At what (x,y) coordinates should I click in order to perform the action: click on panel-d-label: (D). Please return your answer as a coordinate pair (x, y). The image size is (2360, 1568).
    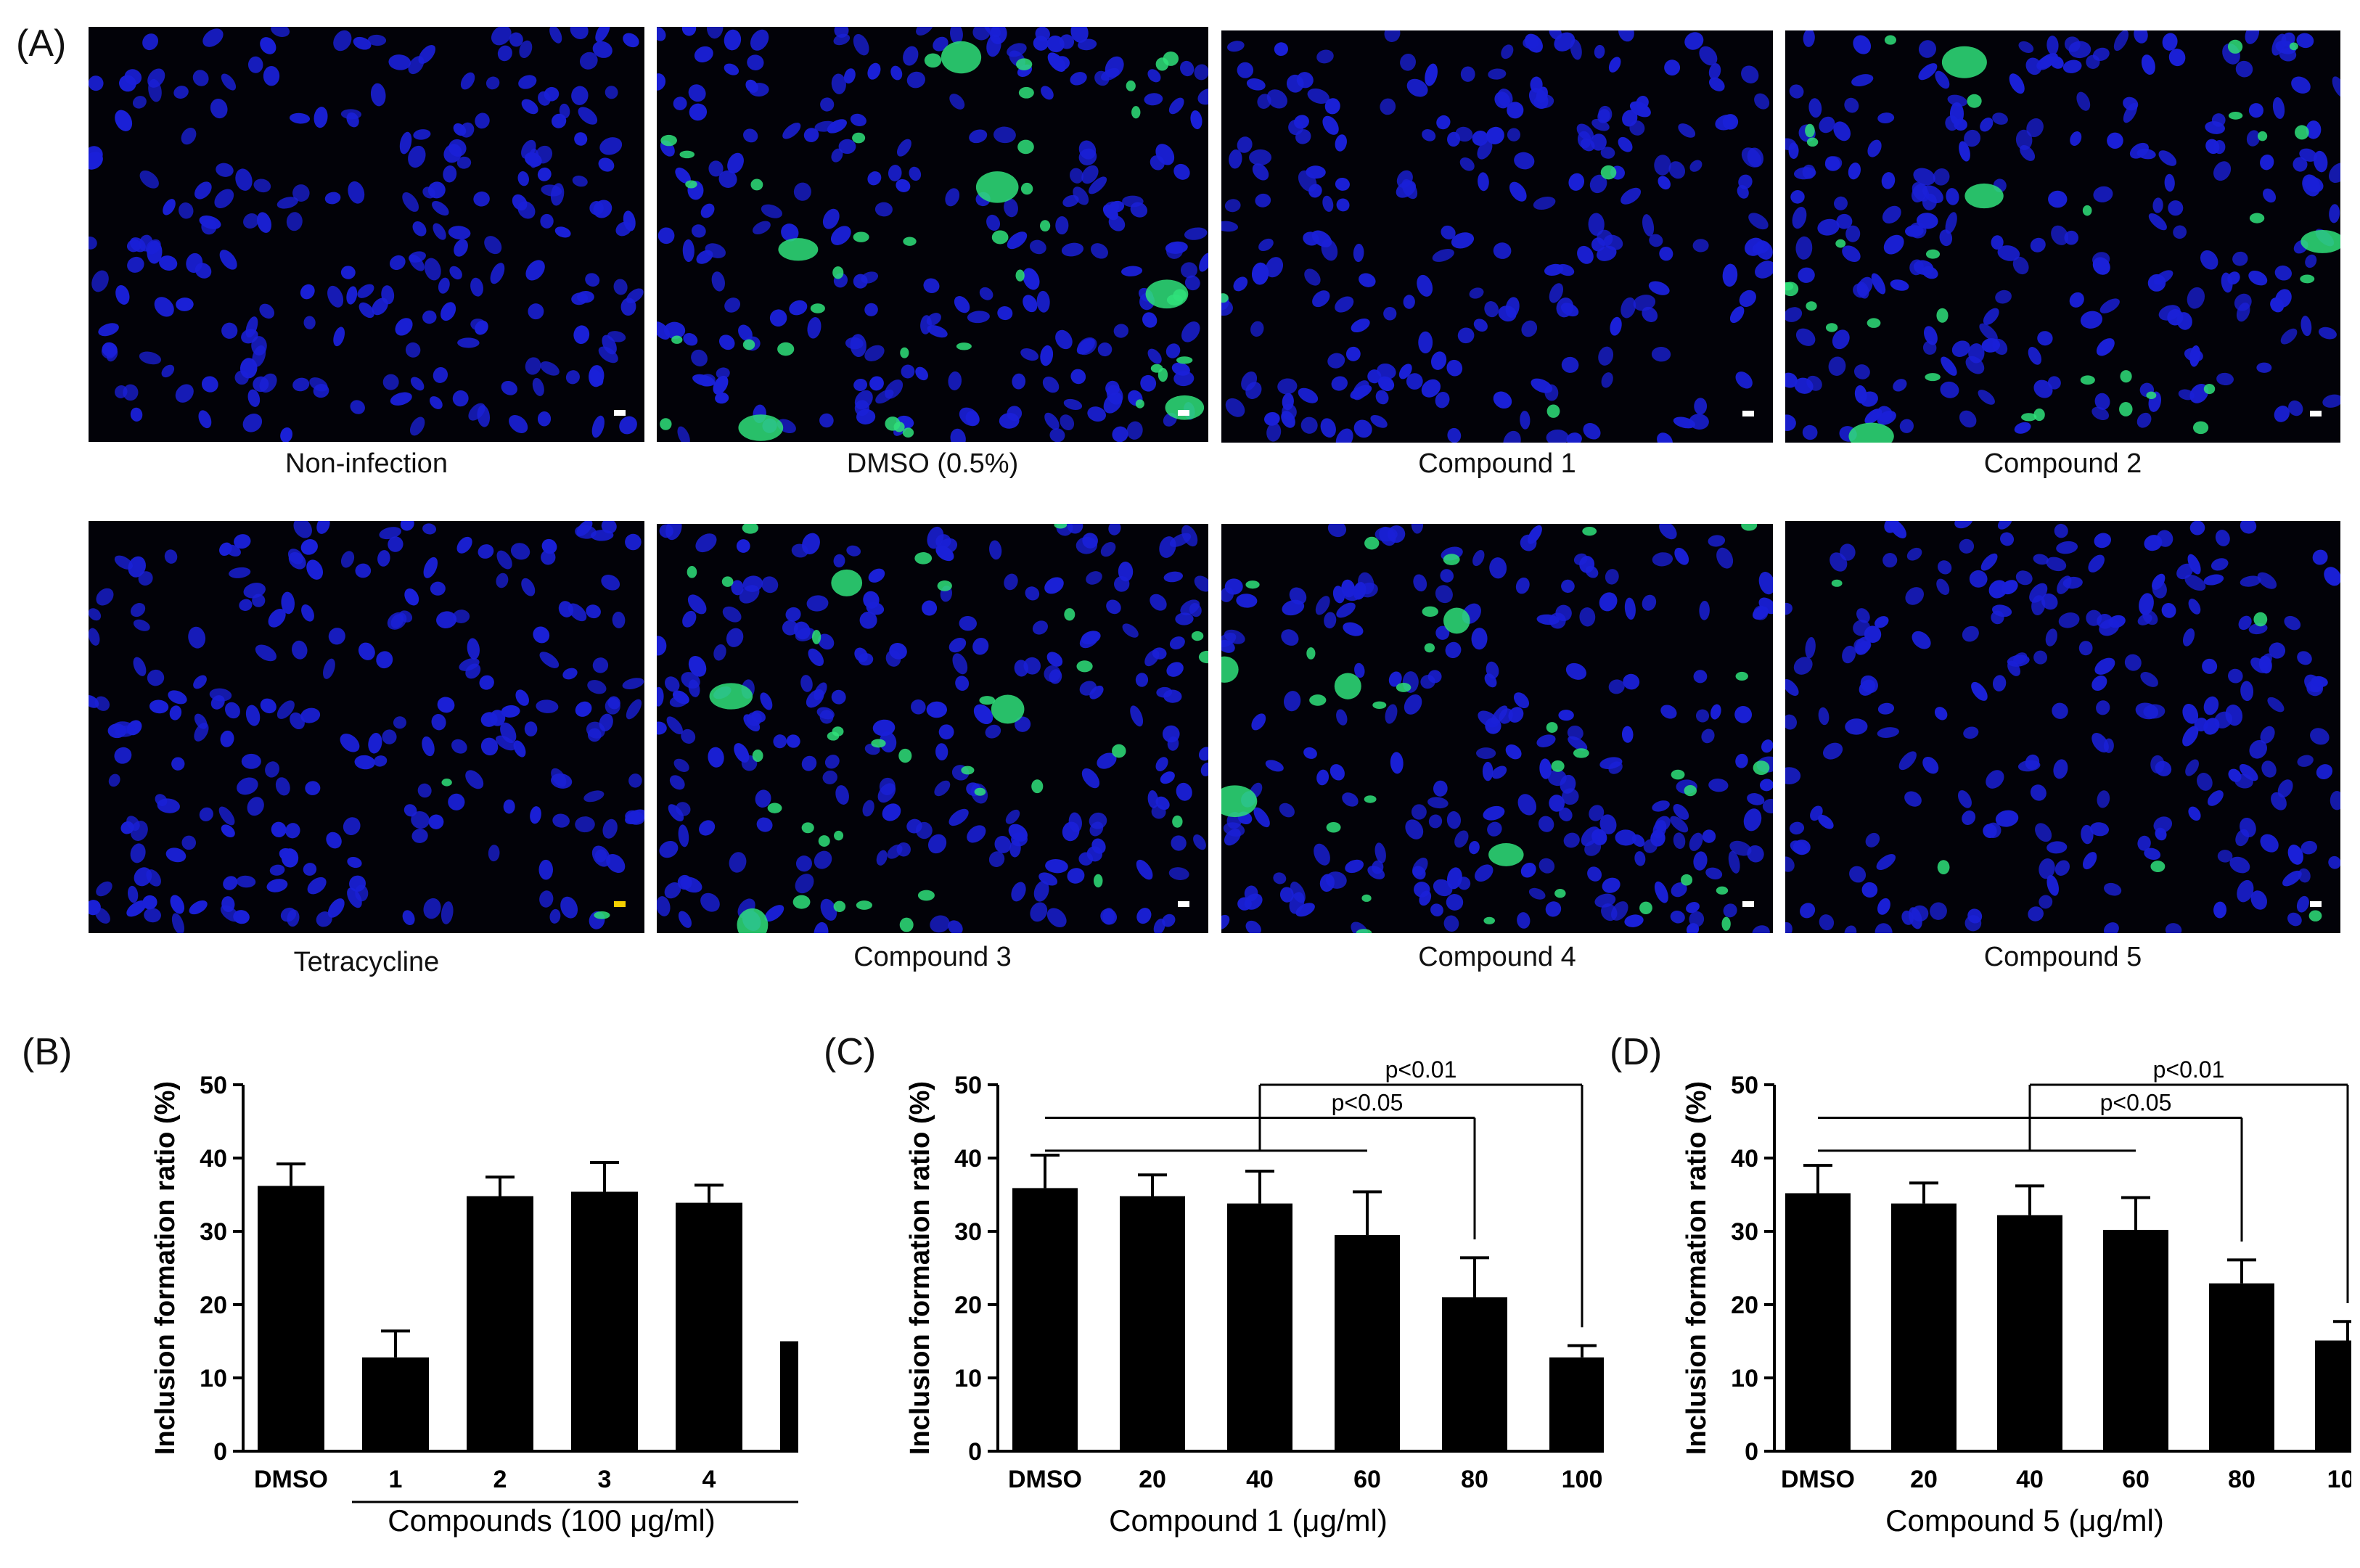
    Looking at the image, I should click on (1636, 1052).